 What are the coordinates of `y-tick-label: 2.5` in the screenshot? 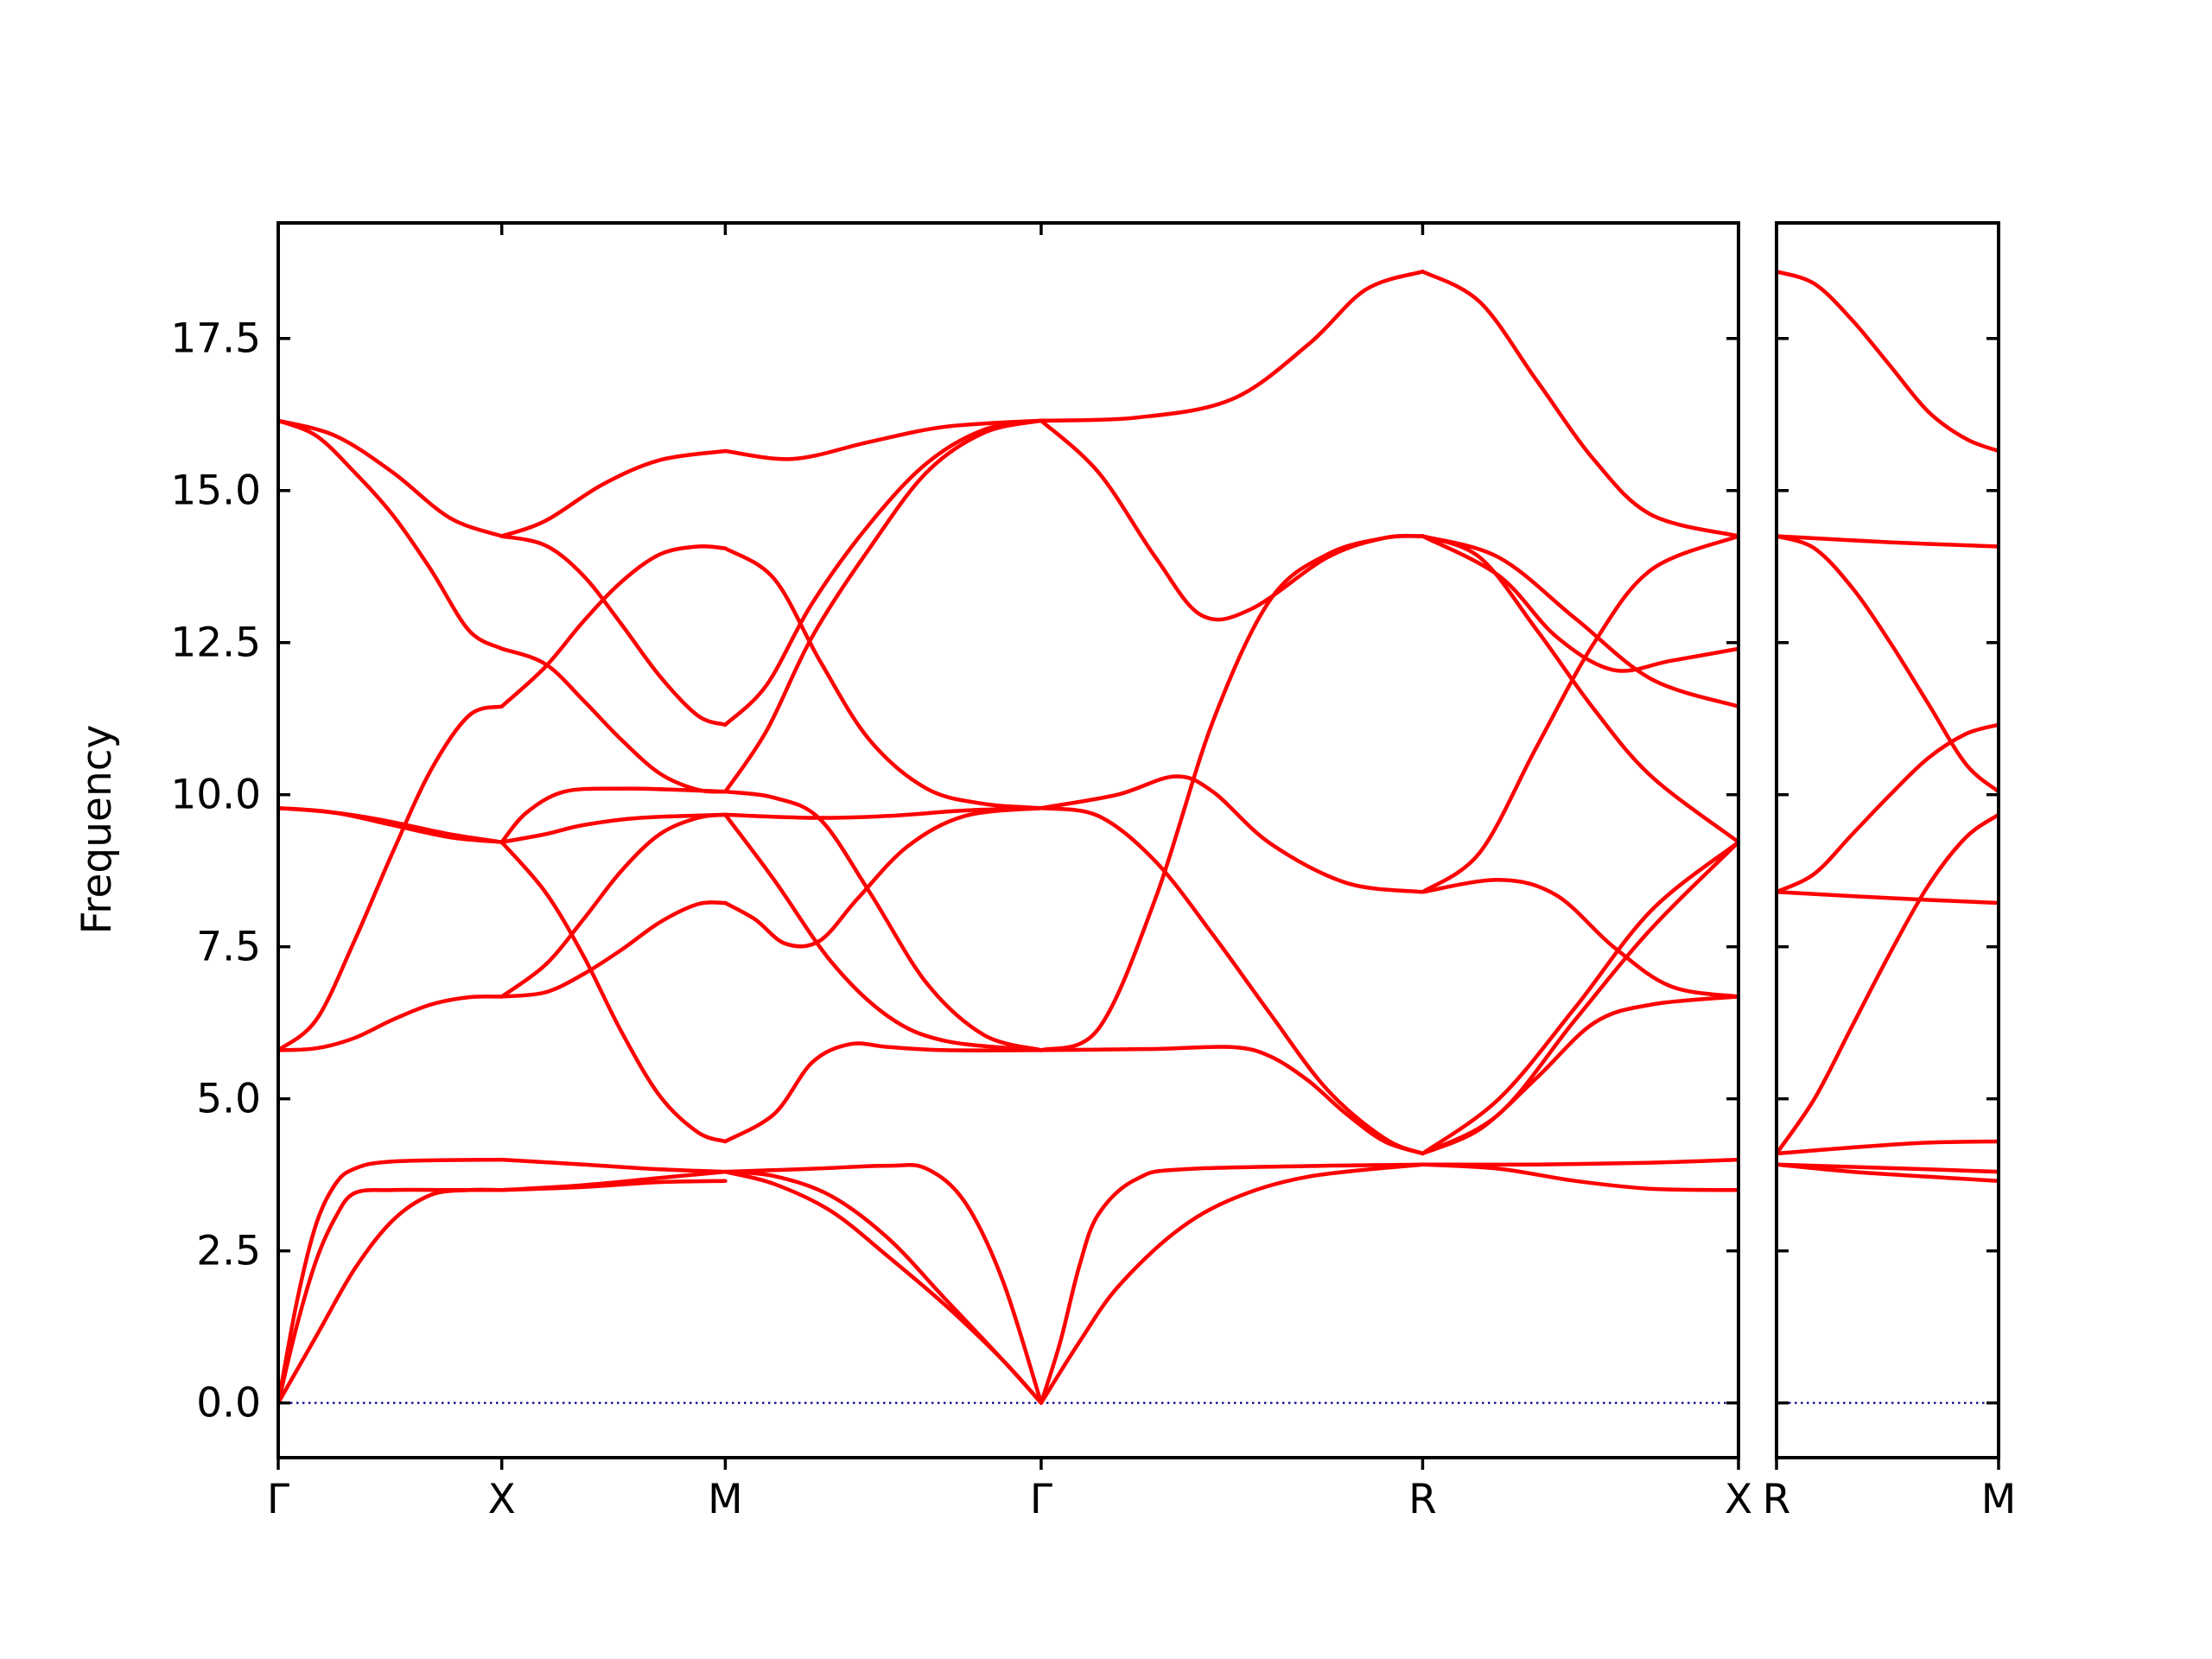 It's located at (229, 1251).